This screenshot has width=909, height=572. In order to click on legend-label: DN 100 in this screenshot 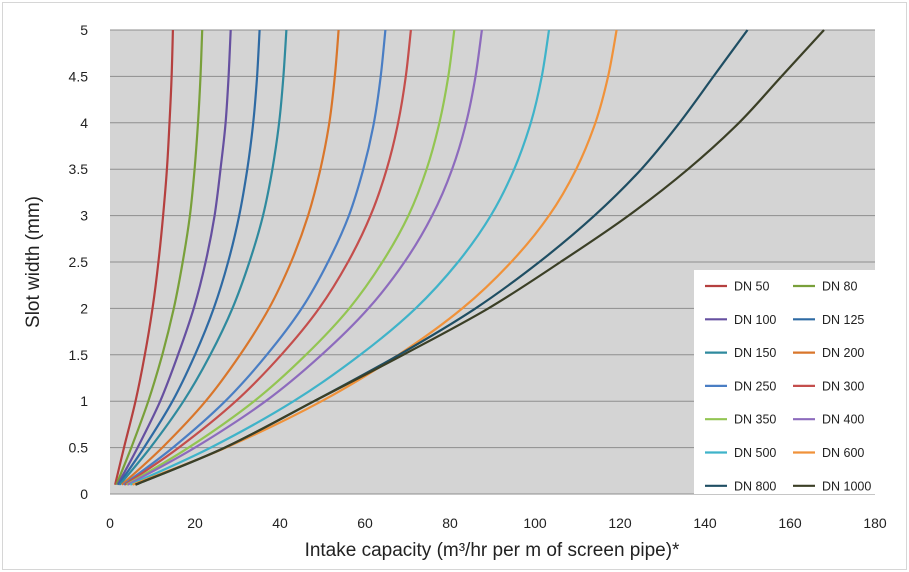, I will do `click(755, 320)`.